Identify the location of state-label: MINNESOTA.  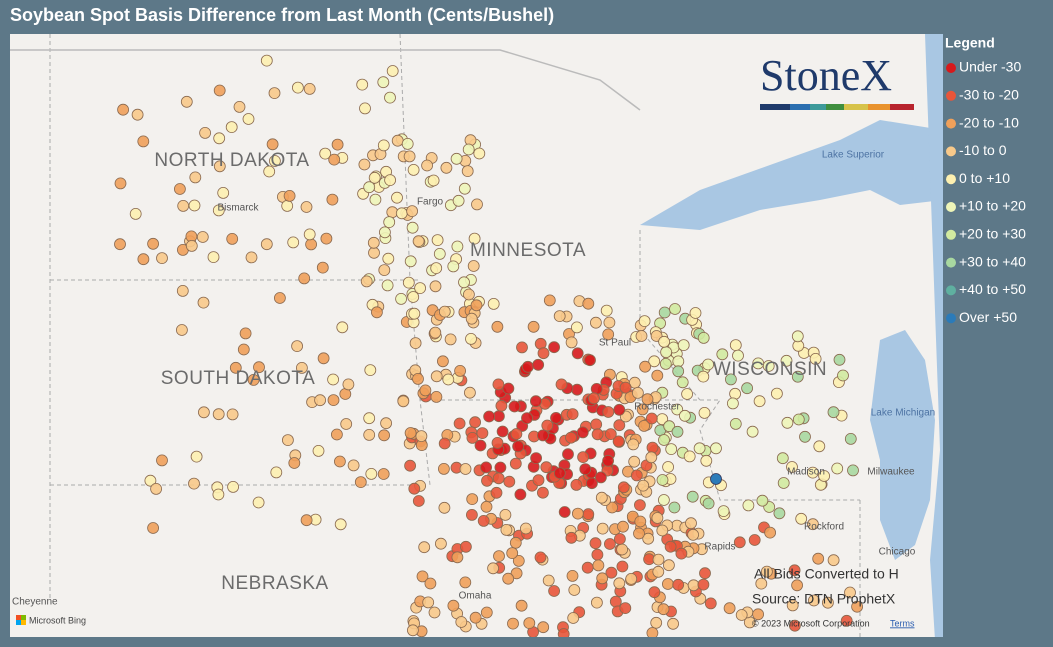
(528, 250).